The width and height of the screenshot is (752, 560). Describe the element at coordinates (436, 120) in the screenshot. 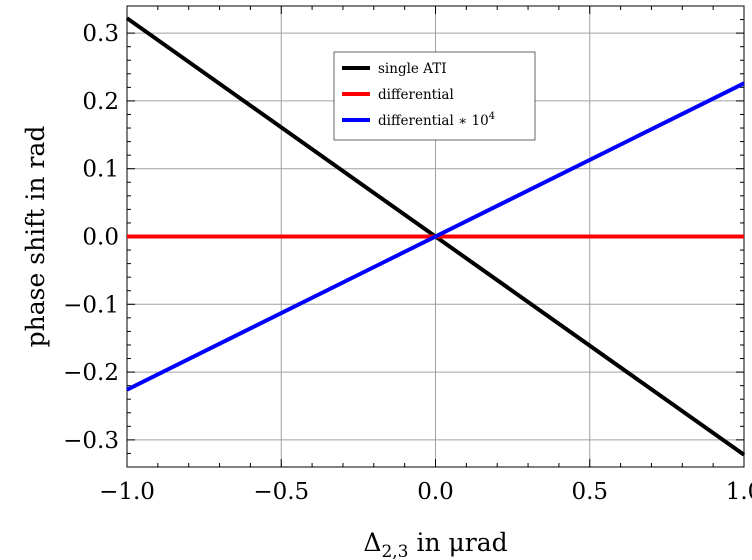

I see `legend-label: differential ∗ 104` at that location.